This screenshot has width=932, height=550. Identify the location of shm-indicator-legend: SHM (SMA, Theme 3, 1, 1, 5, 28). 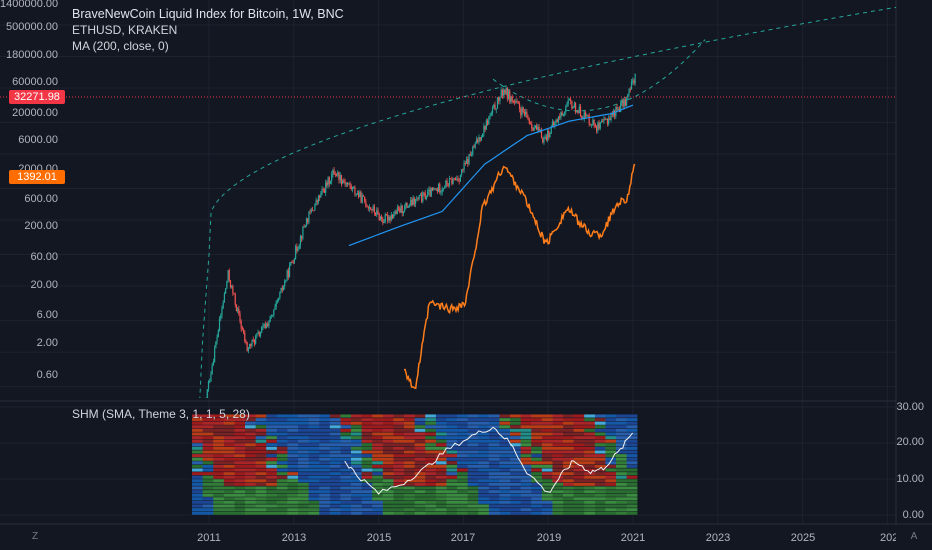
(161, 414).